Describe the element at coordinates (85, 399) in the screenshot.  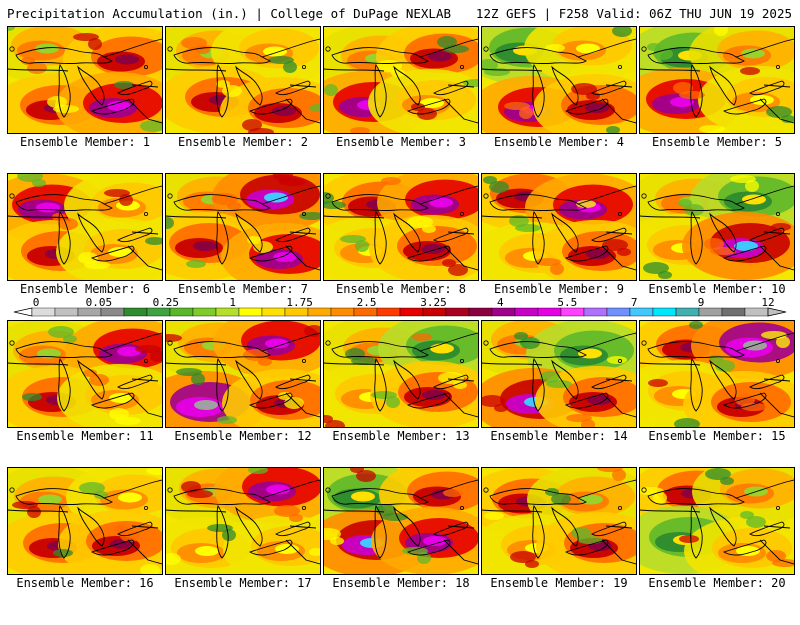
I see `ensemble-panel: Ensemble Member: 11` at that location.